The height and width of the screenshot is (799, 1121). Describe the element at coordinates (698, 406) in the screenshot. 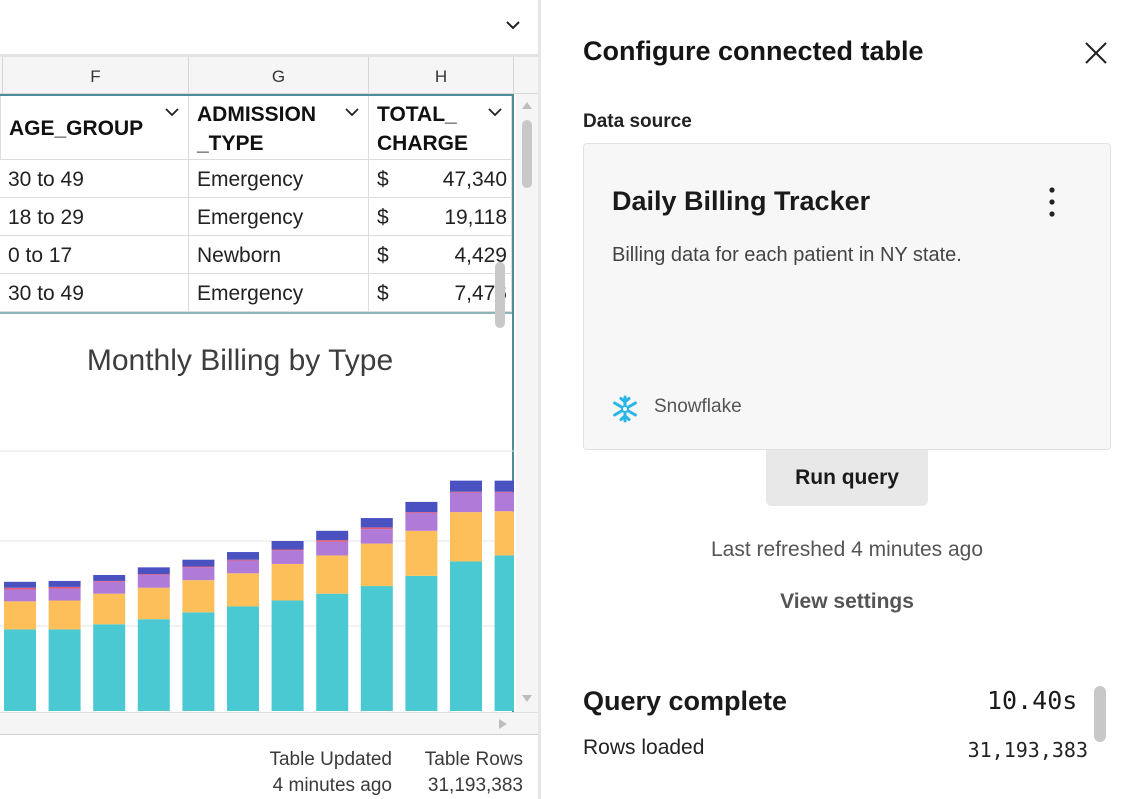

I see `data-source-type: Snowflake` at that location.